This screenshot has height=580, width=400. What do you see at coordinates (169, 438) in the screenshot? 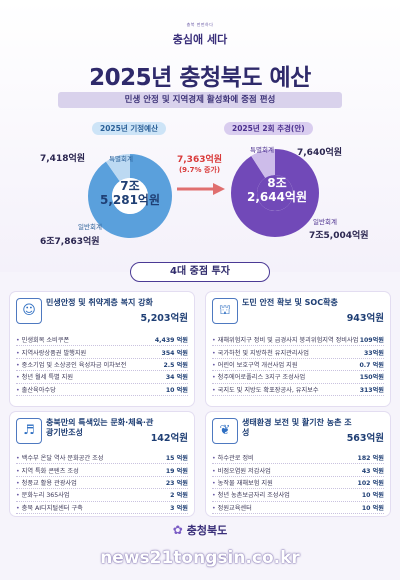
I see `card-total: 142억원` at bounding box center [169, 438].